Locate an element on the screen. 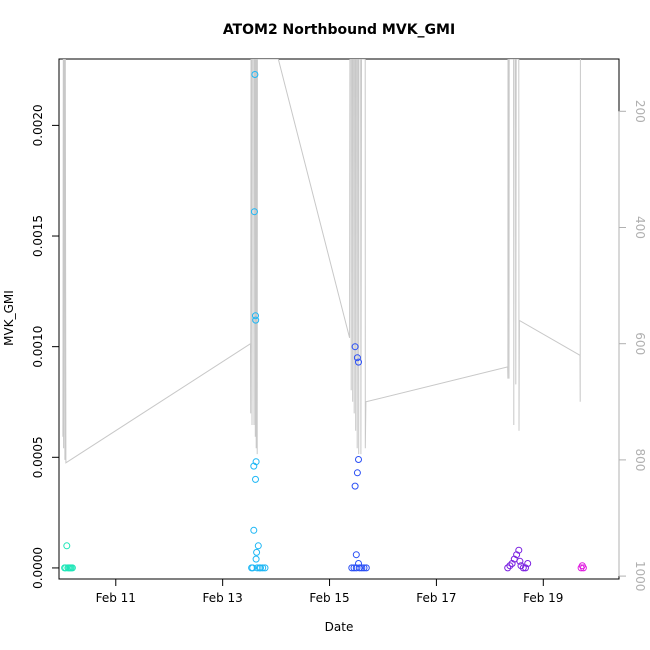 This screenshot has height=650, width=650. y2-tick-label: 800 is located at coordinates (640, 459).